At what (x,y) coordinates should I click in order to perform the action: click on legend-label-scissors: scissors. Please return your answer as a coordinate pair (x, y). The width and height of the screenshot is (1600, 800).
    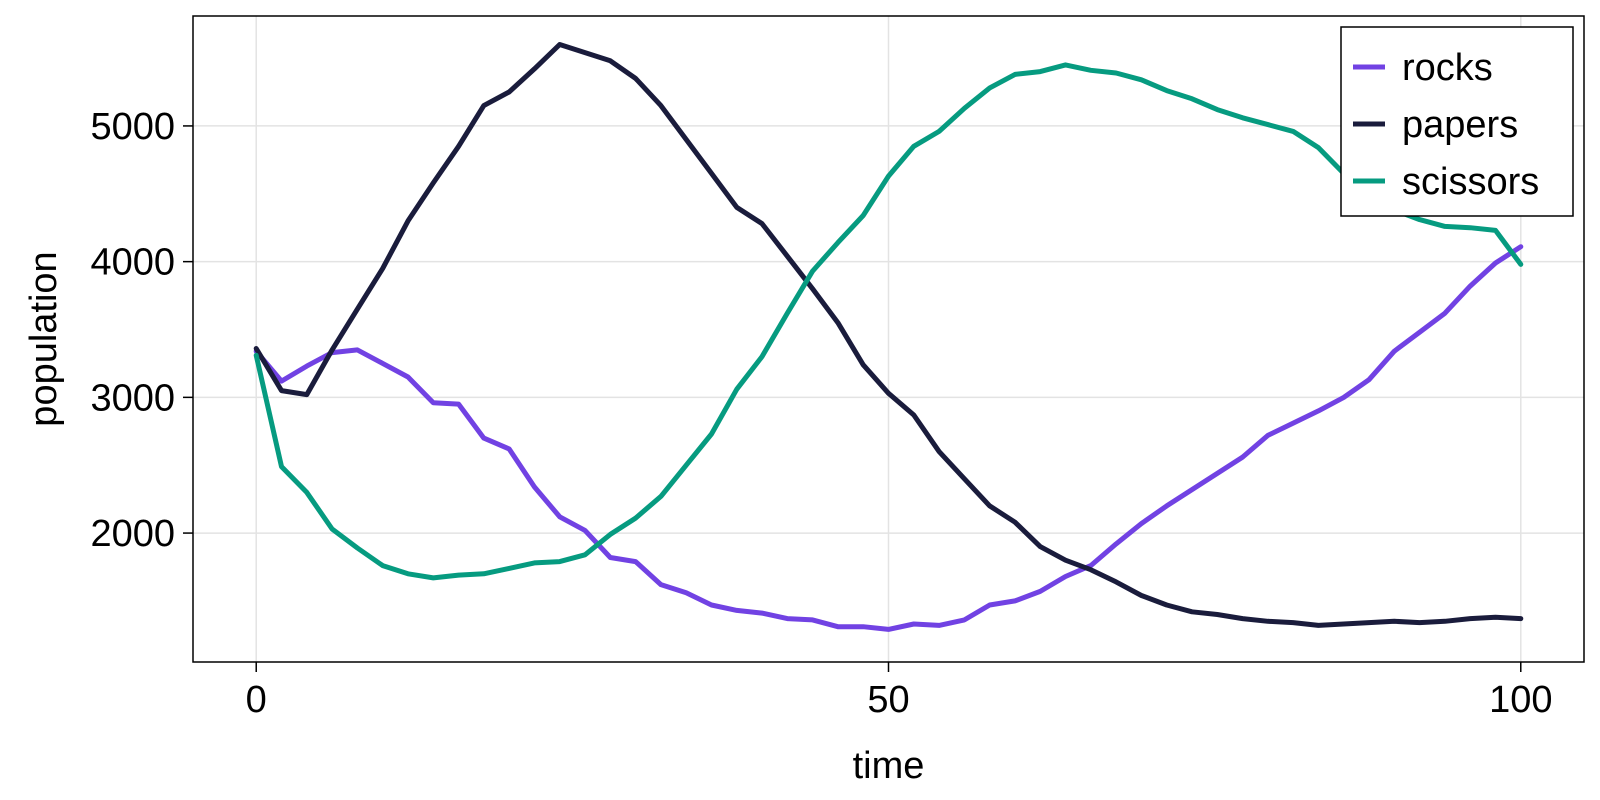
    Looking at the image, I should click on (1470, 182).